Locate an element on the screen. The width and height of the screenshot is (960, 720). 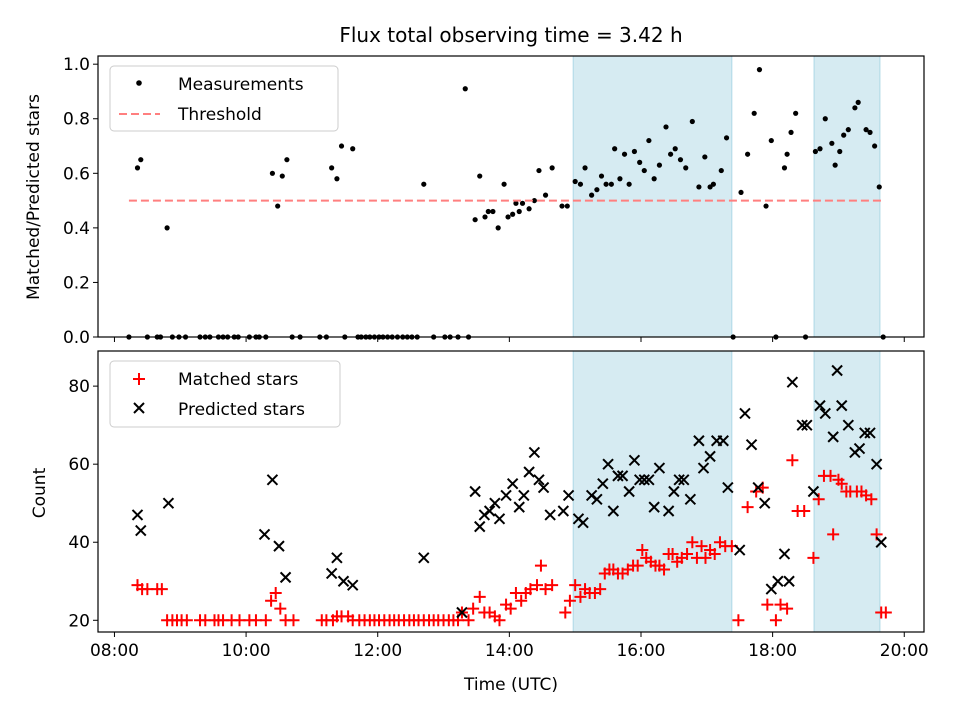
y-tick-label: 0.0 is located at coordinates (76, 338).